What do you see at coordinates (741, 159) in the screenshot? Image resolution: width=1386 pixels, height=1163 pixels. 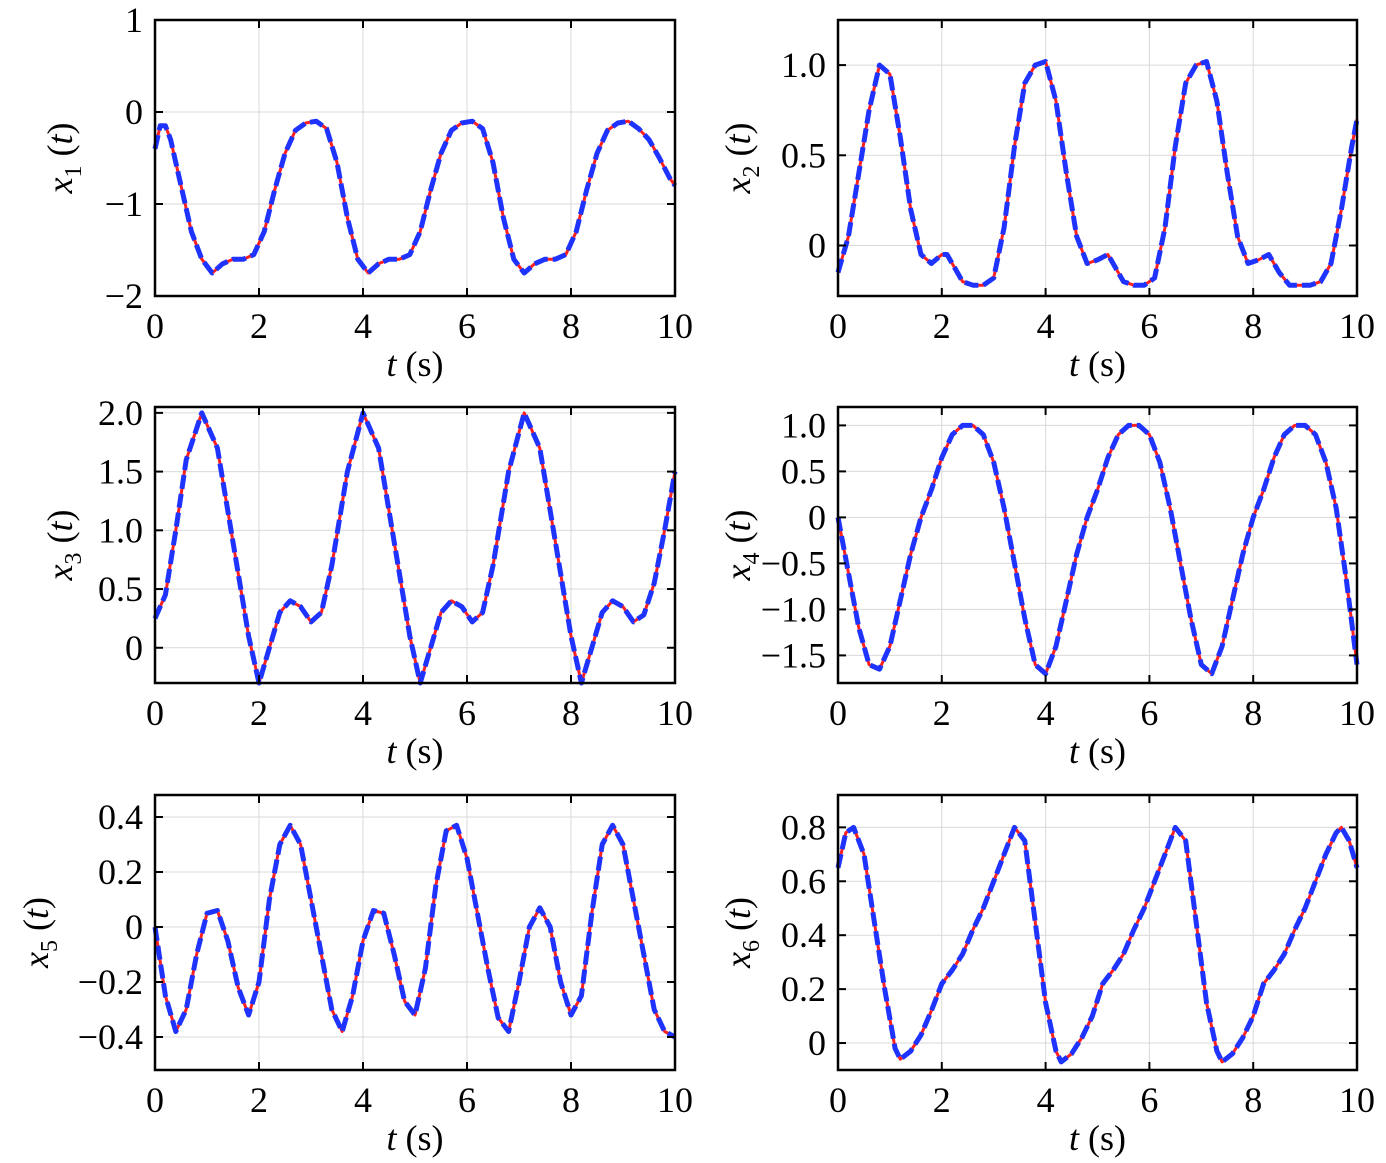 I see `y-axis-label: x2 (t)` at bounding box center [741, 159].